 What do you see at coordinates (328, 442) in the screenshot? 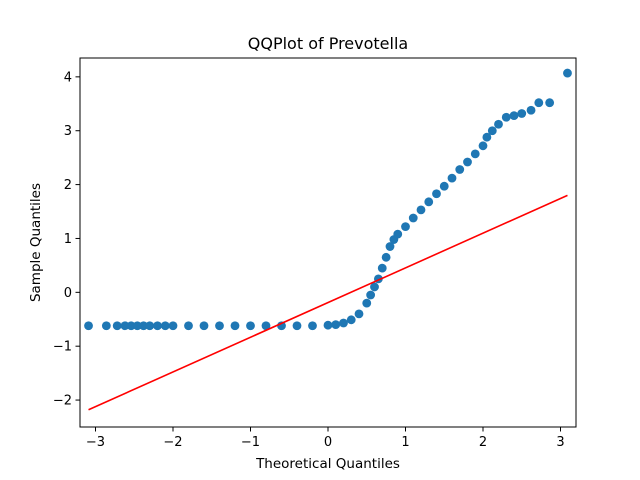
I see `x-tick-label: 0` at bounding box center [328, 442].